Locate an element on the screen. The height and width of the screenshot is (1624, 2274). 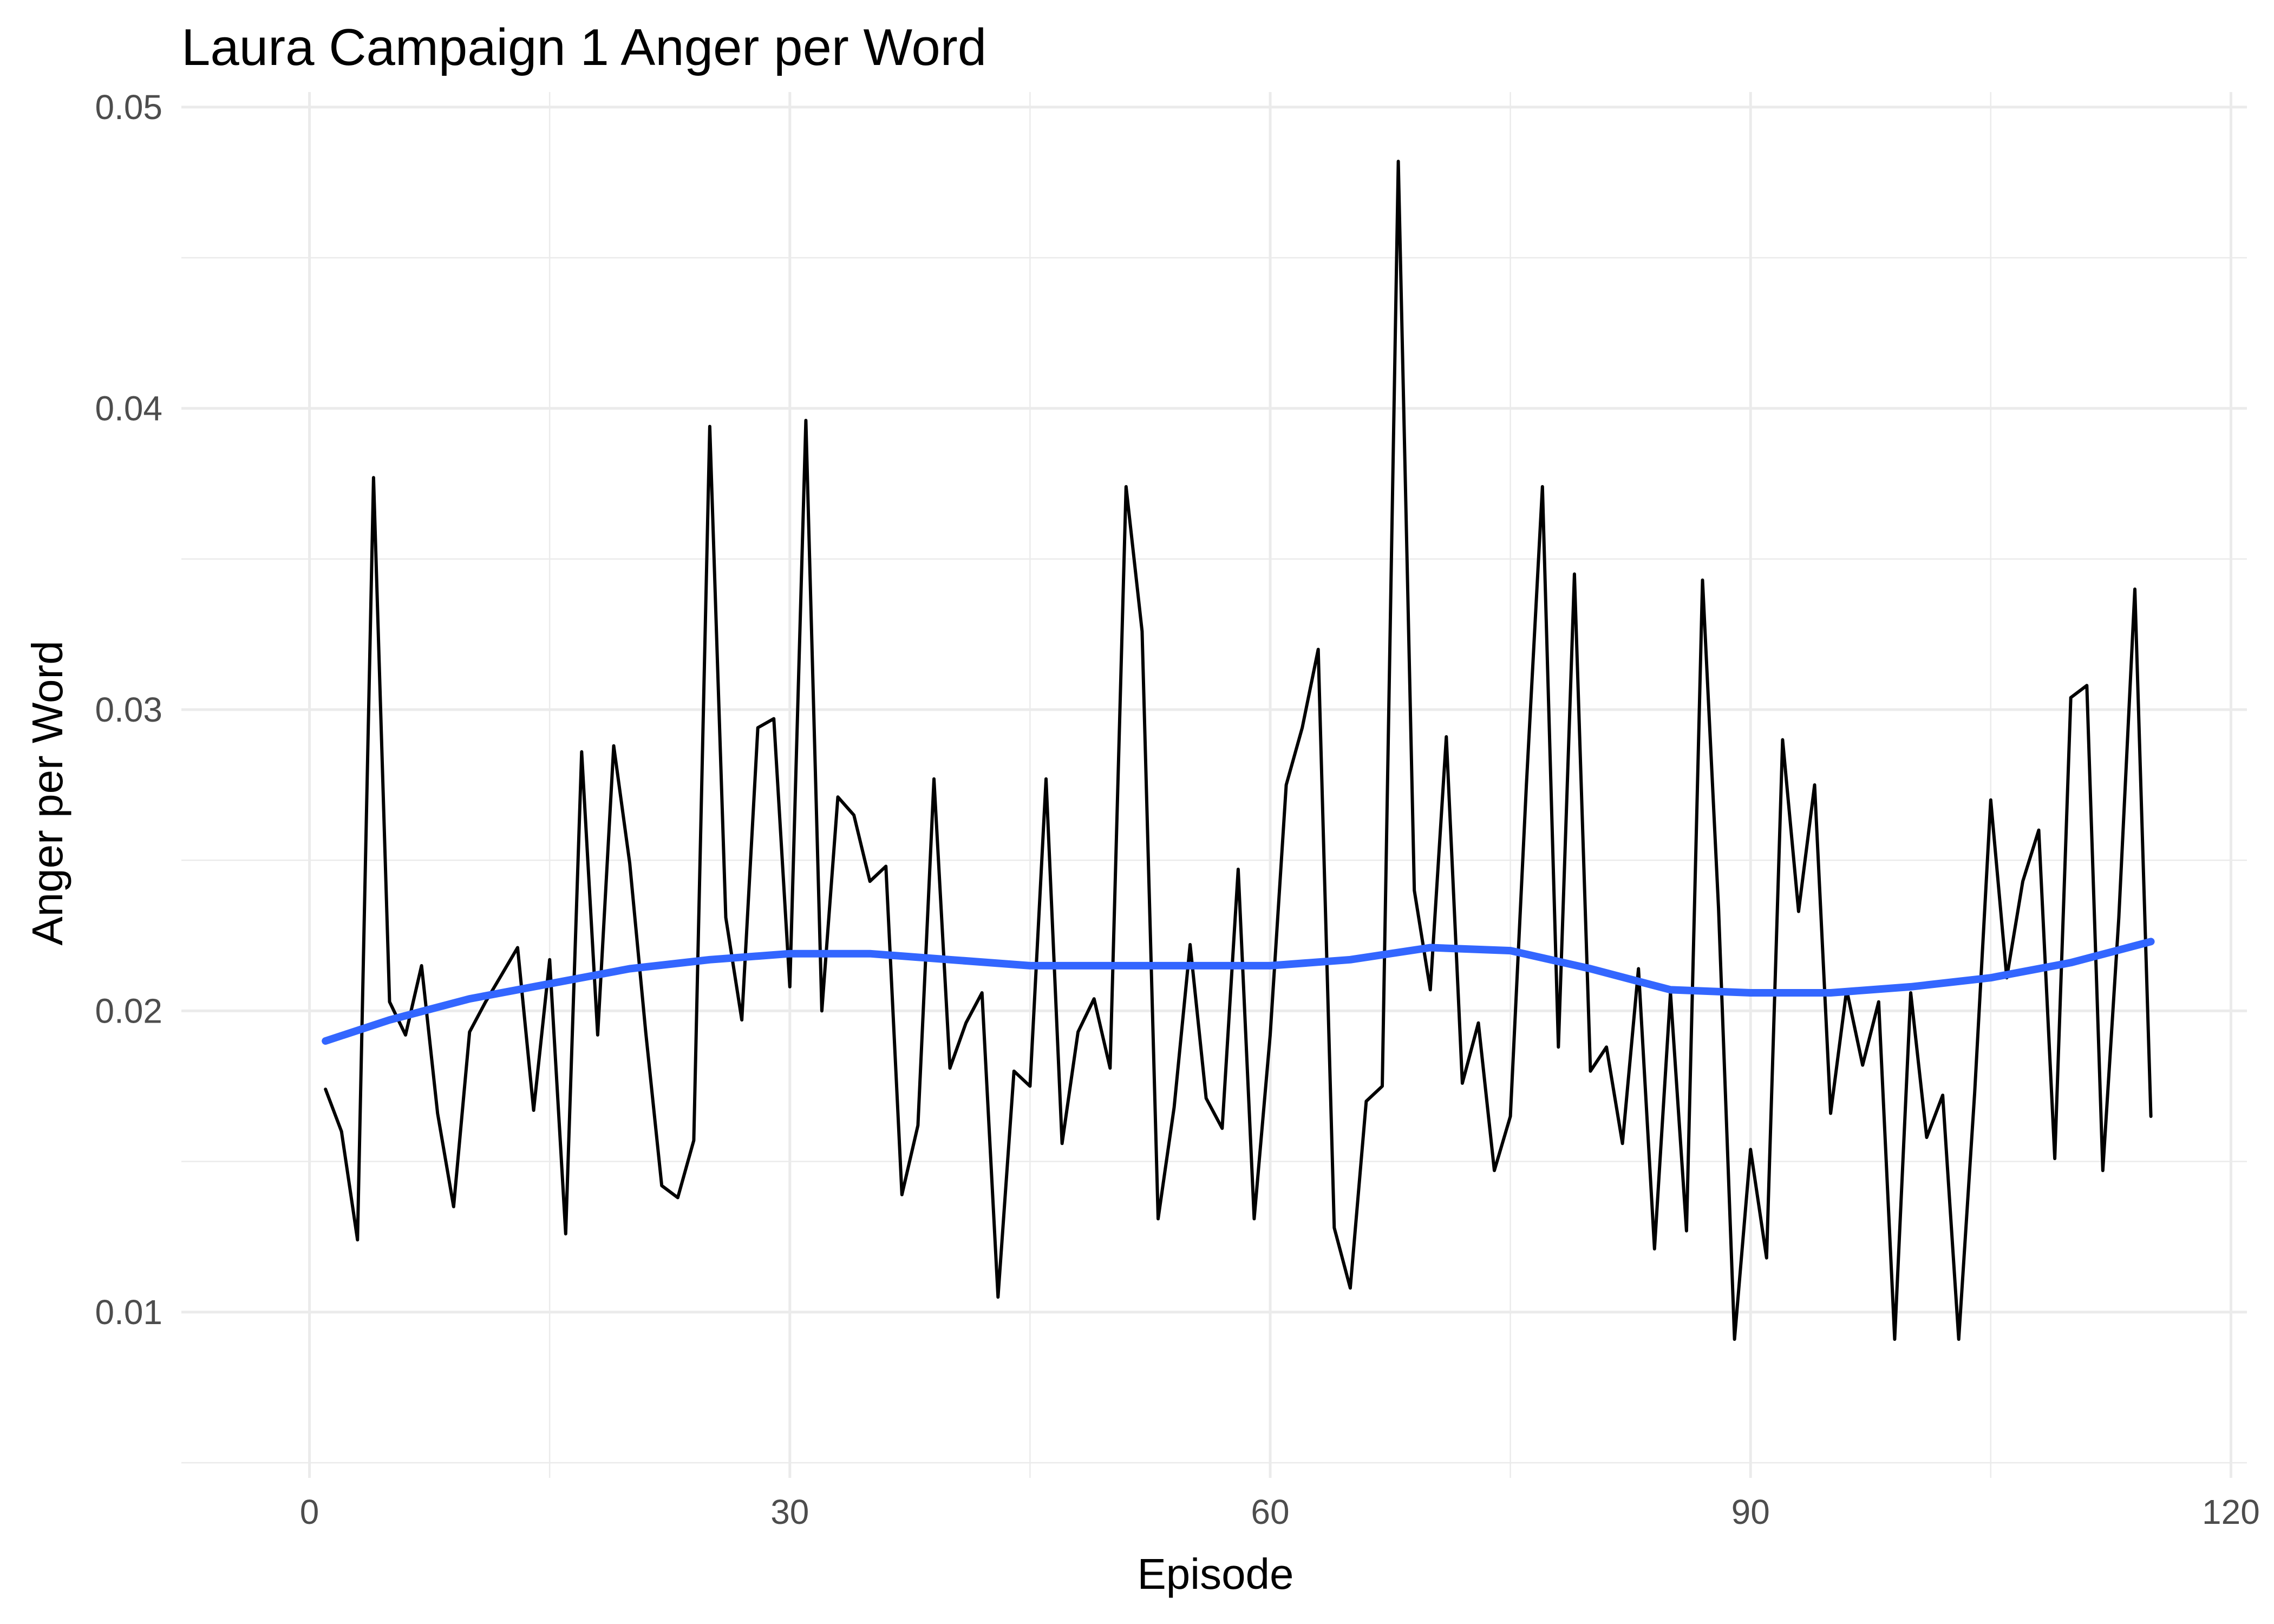
x-tick-label: 60 is located at coordinates (1270, 1512).